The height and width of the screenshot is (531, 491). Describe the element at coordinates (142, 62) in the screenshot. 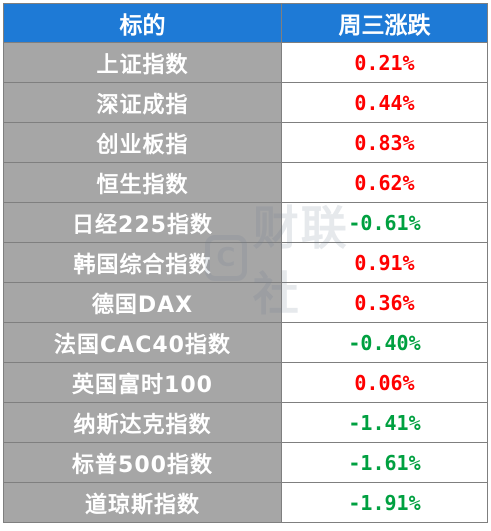

I see `index-name-cell: 上证指数` at that location.